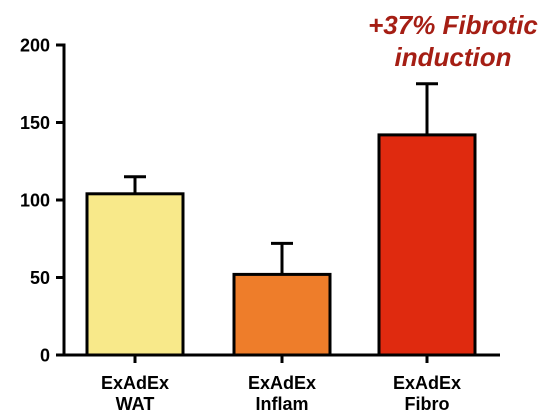 The width and height of the screenshot is (557, 419). What do you see at coordinates (281, 404) in the screenshot?
I see `x-tick-label: Inflam` at bounding box center [281, 404].